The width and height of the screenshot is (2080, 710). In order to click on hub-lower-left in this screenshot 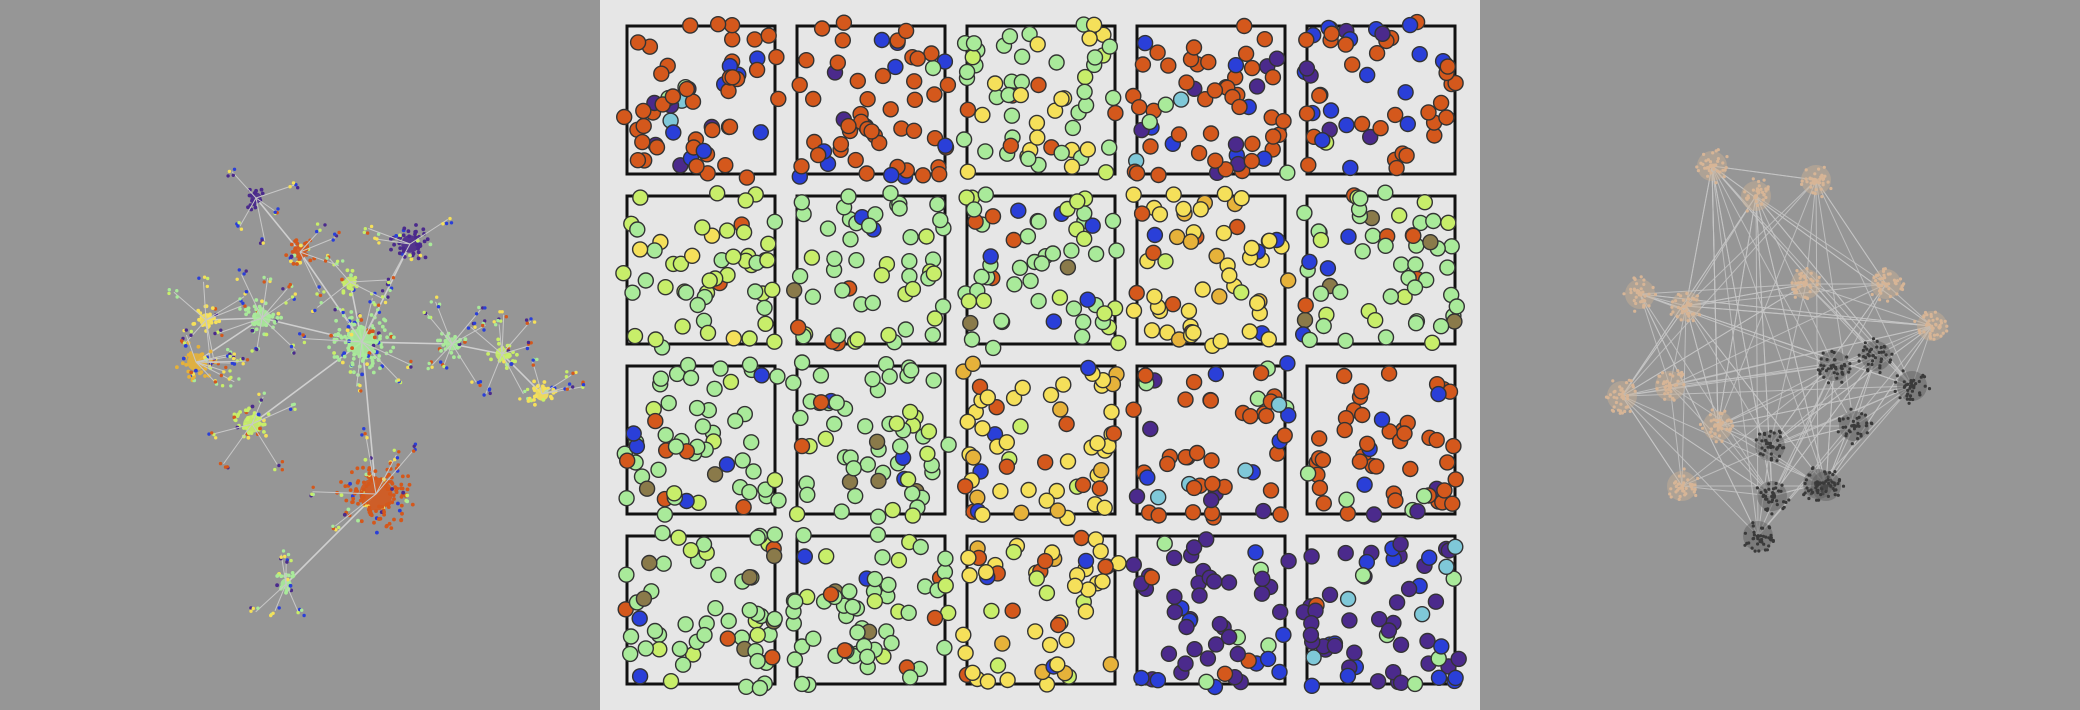, I will do `click(252, 431)`.